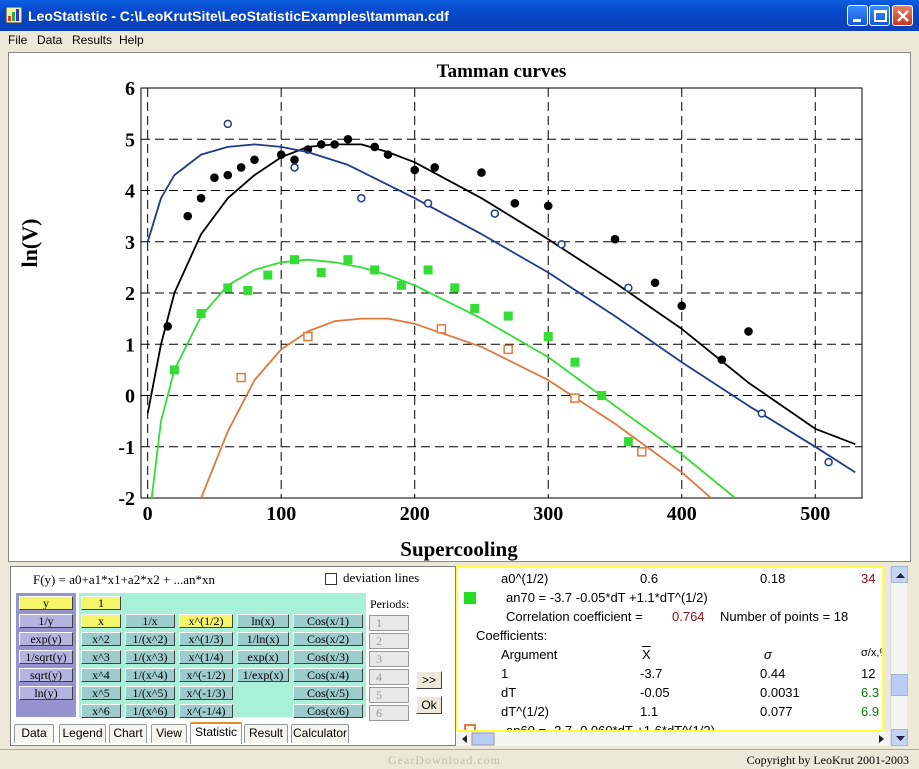 The height and width of the screenshot is (769, 919). What do you see at coordinates (389, 641) in the screenshot?
I see `period-field-2: 2` at bounding box center [389, 641].